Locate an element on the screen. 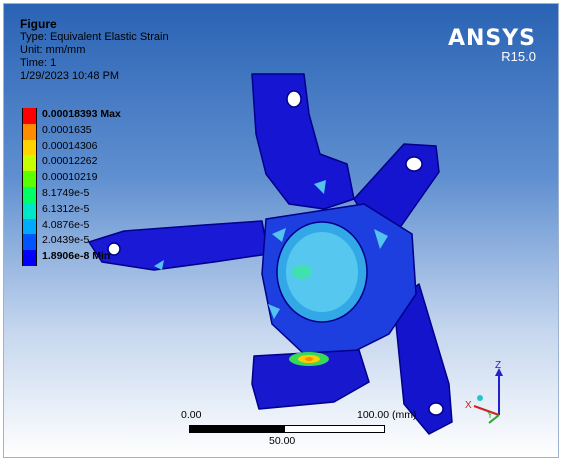 Image resolution: width=563 pixels, height=462 pixels. scale-mid-label: 50.00 is located at coordinates (282, 441).